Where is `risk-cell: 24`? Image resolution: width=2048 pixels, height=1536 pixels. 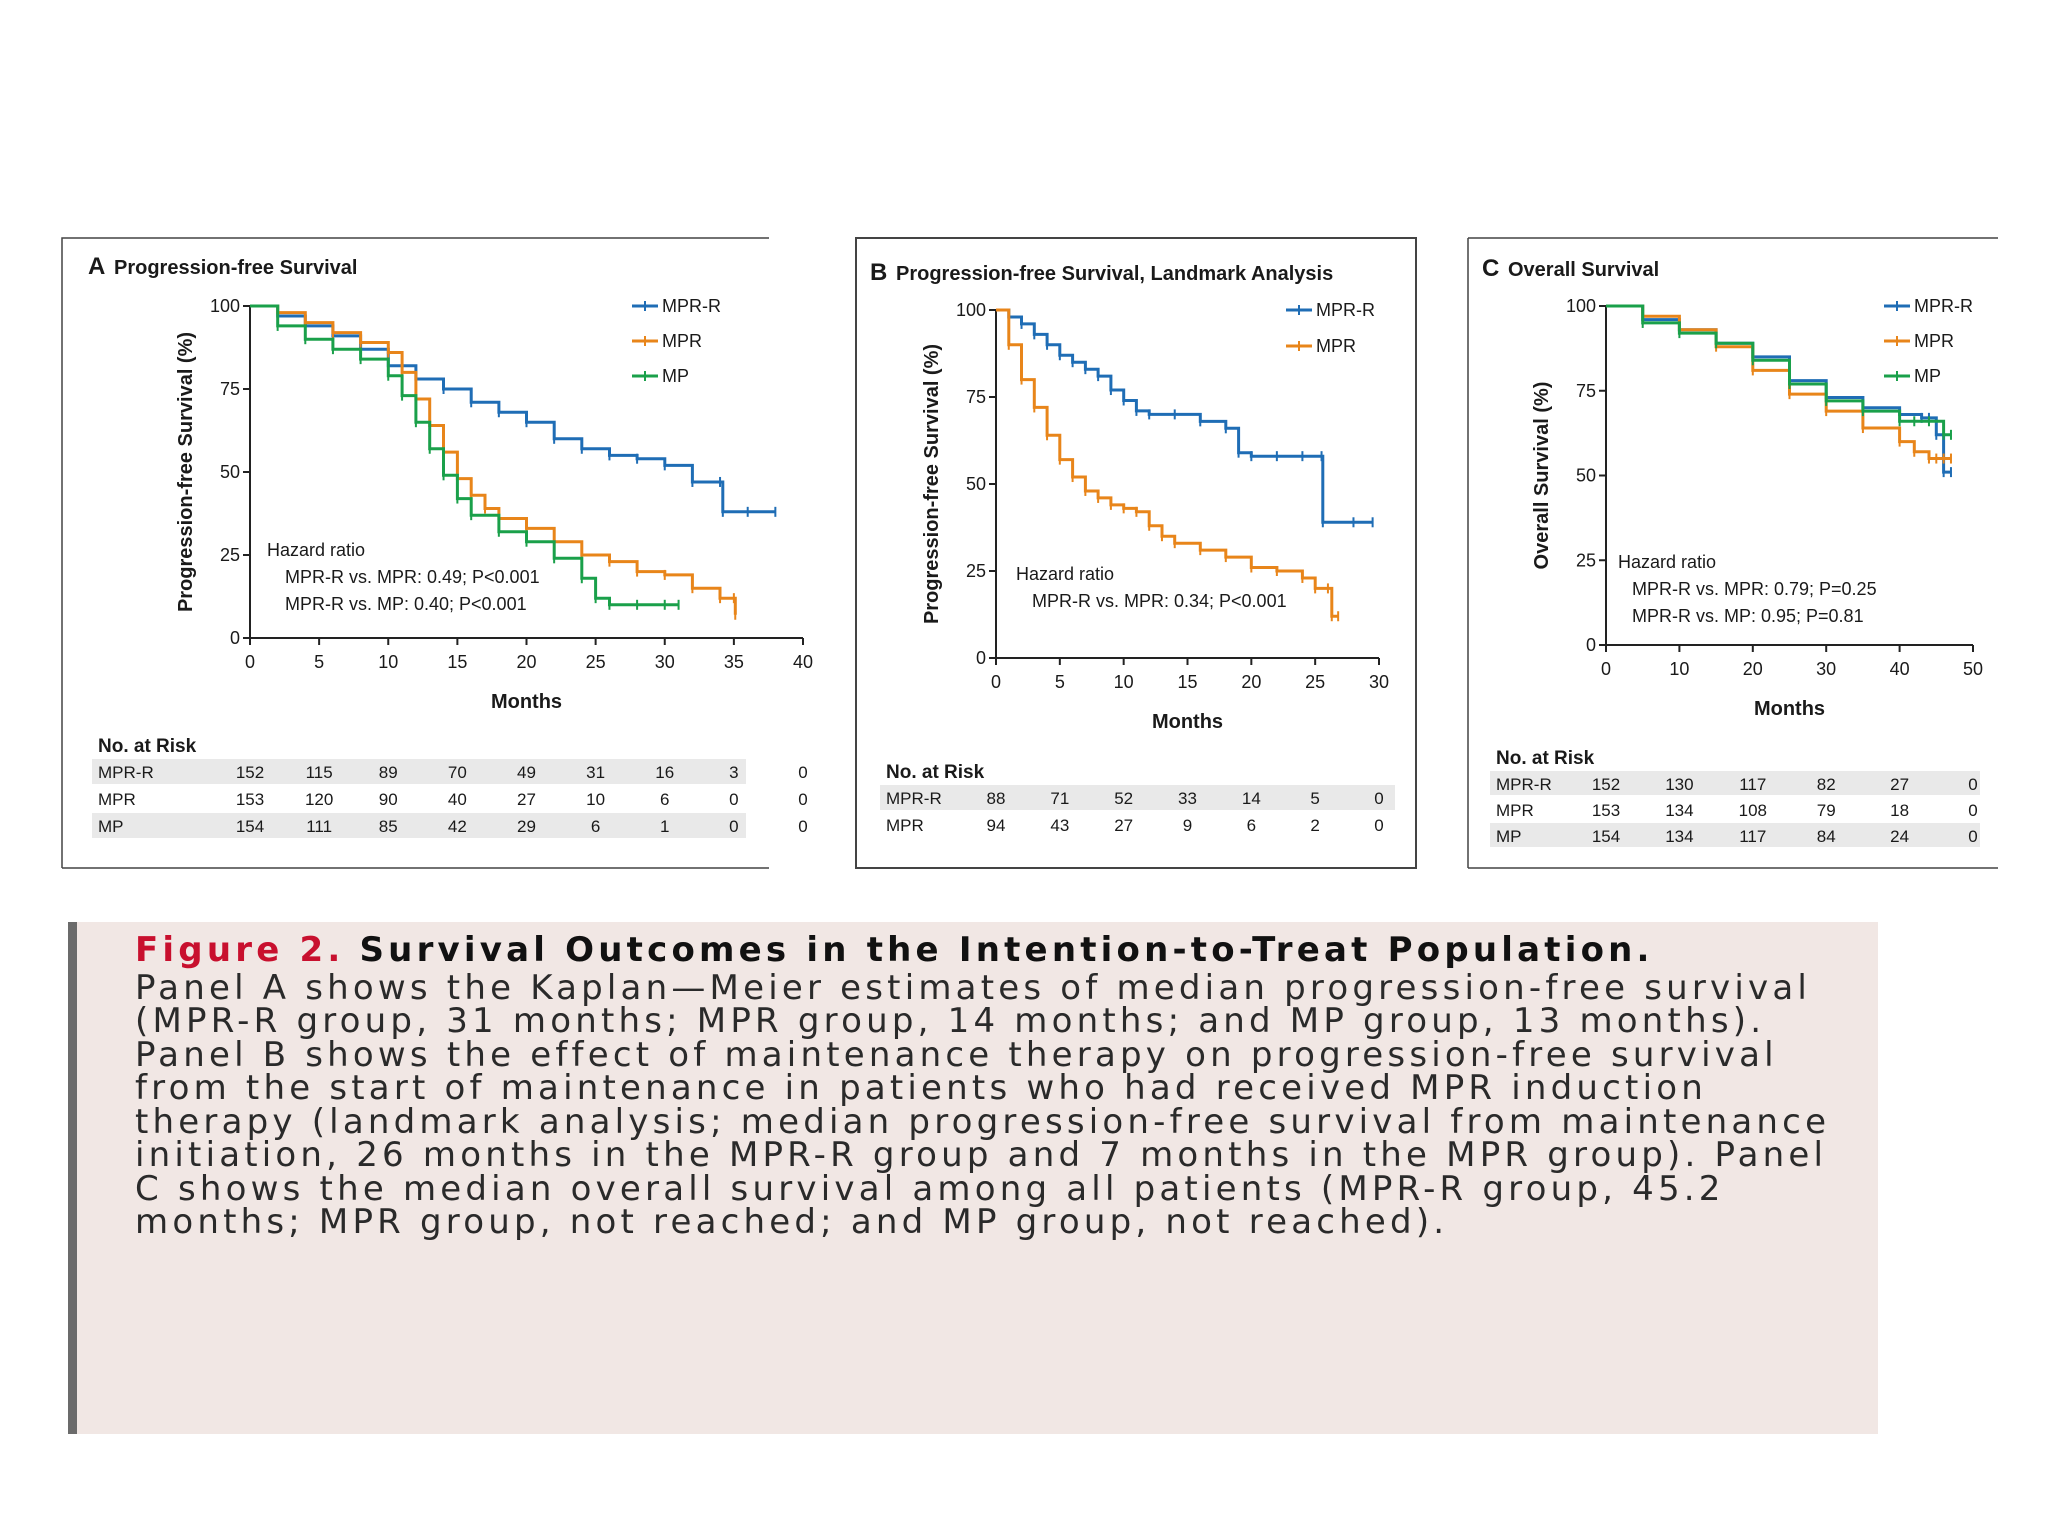 risk-cell: 24 is located at coordinates (1899, 836).